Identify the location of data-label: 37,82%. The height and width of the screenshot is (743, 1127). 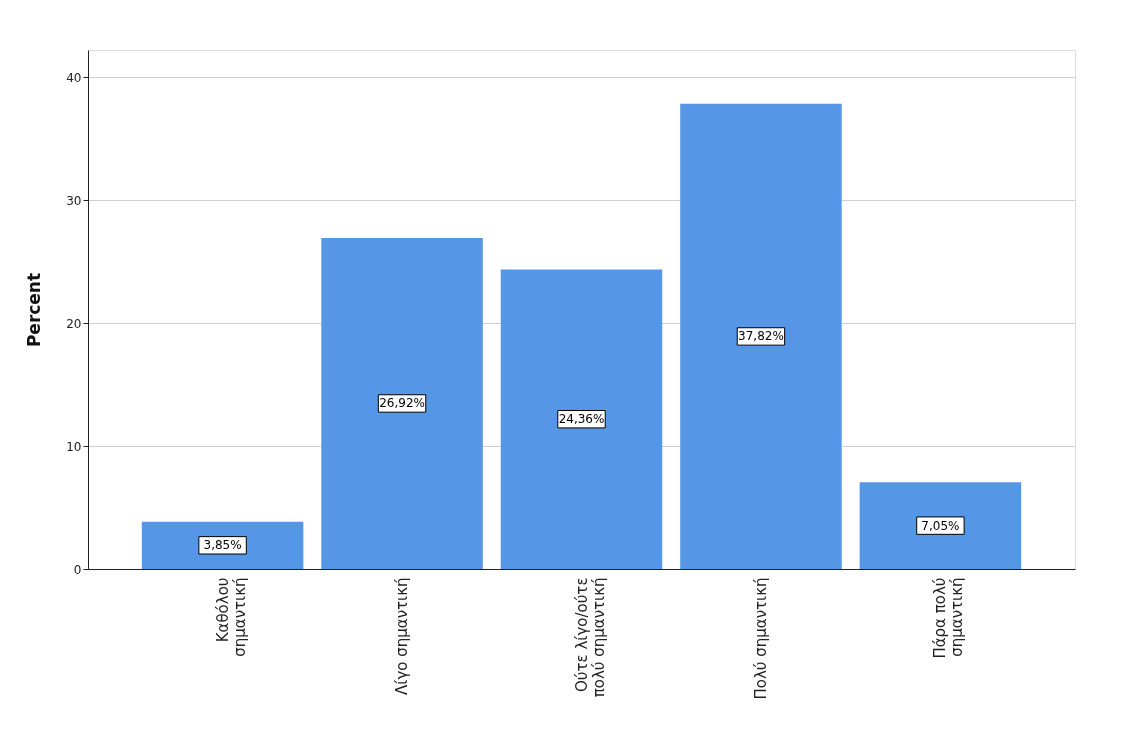
(761, 336).